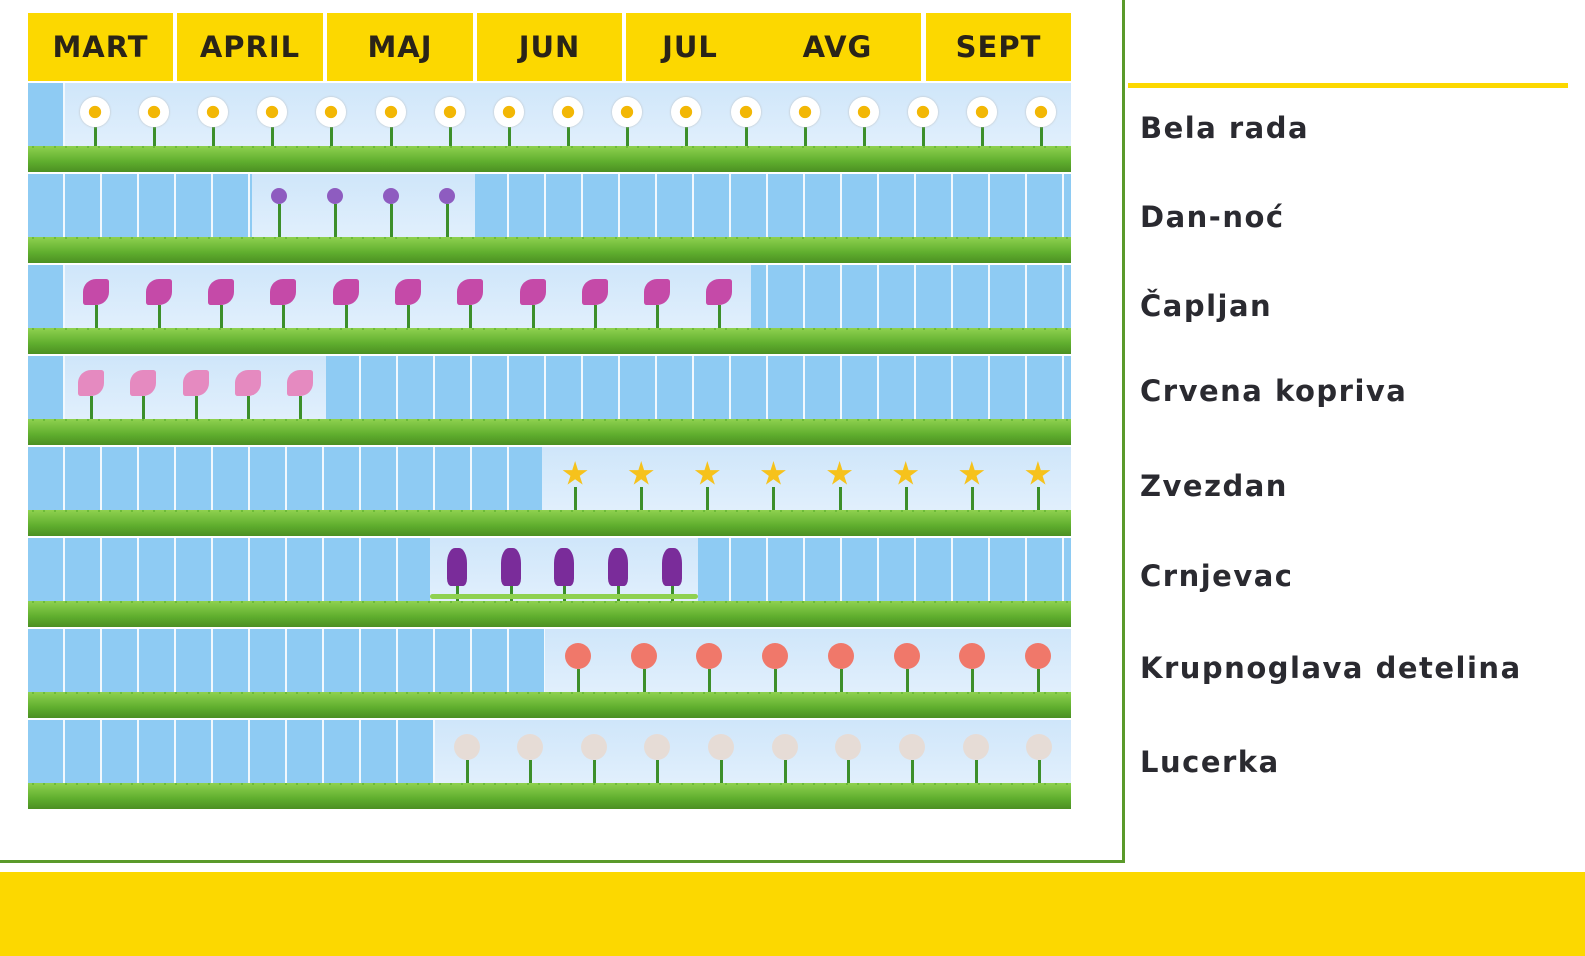  What do you see at coordinates (1348, 85) in the screenshot?
I see `yellow-divider` at bounding box center [1348, 85].